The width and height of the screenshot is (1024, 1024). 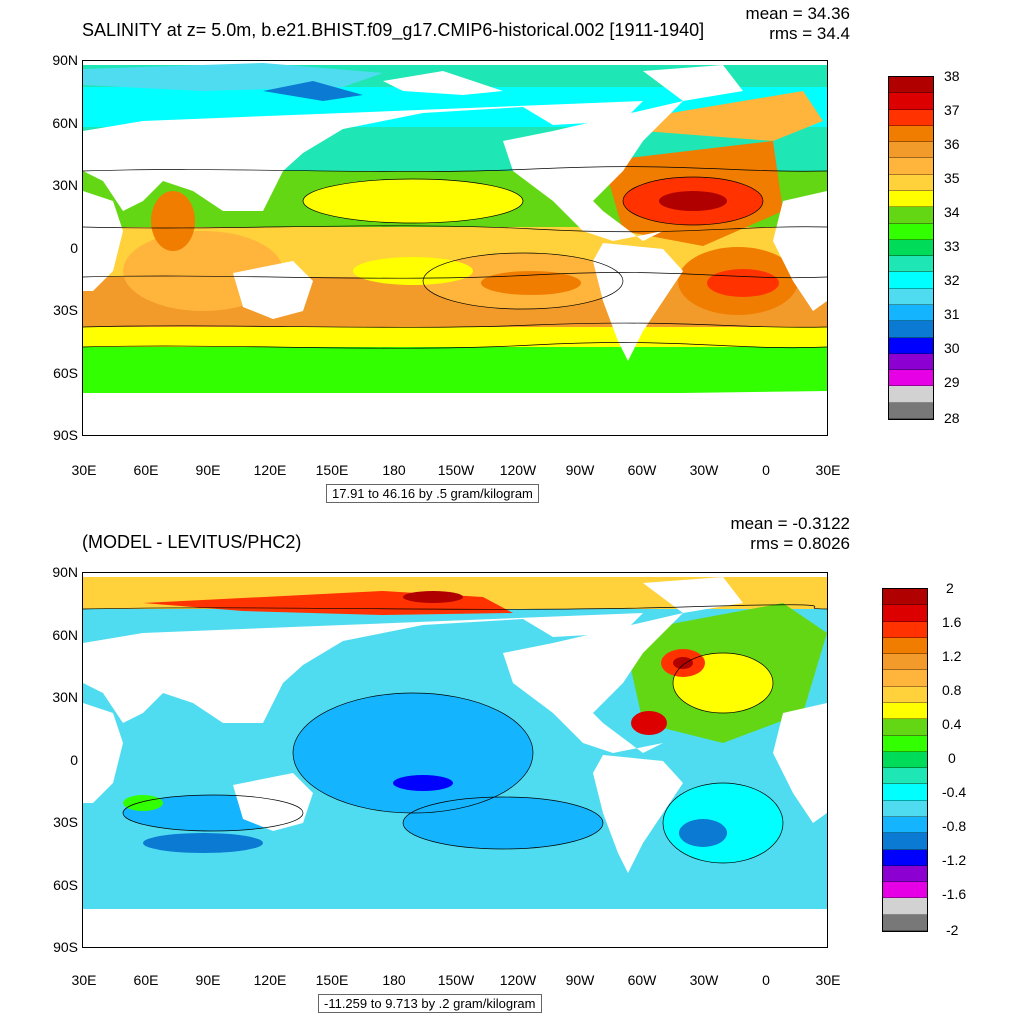 I want to click on bottom-colorbar, so click(x=905, y=760).